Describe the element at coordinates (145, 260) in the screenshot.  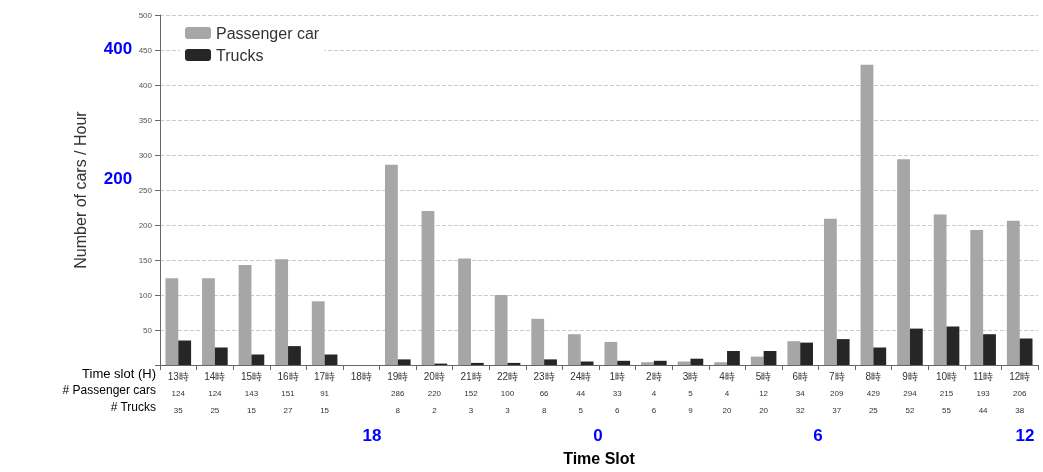
I see `y-tick-label: 150` at that location.